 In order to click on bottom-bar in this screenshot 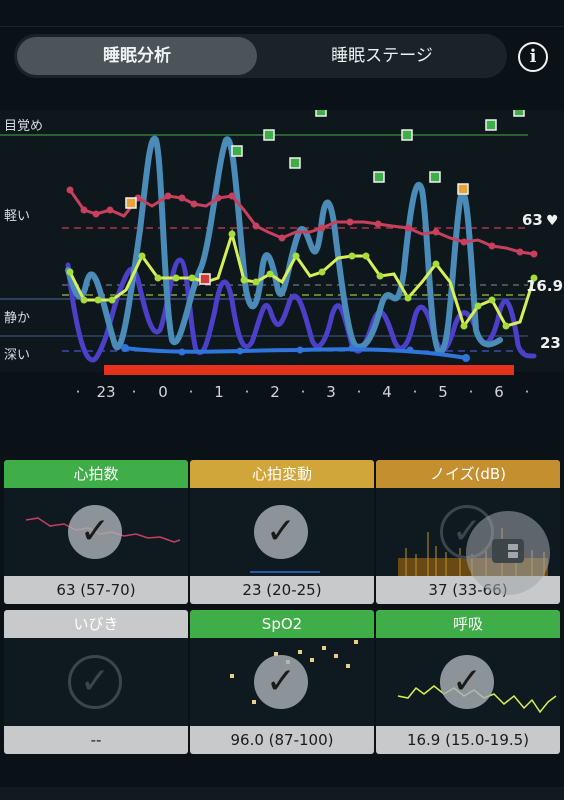, I will do `click(282, 793)`.